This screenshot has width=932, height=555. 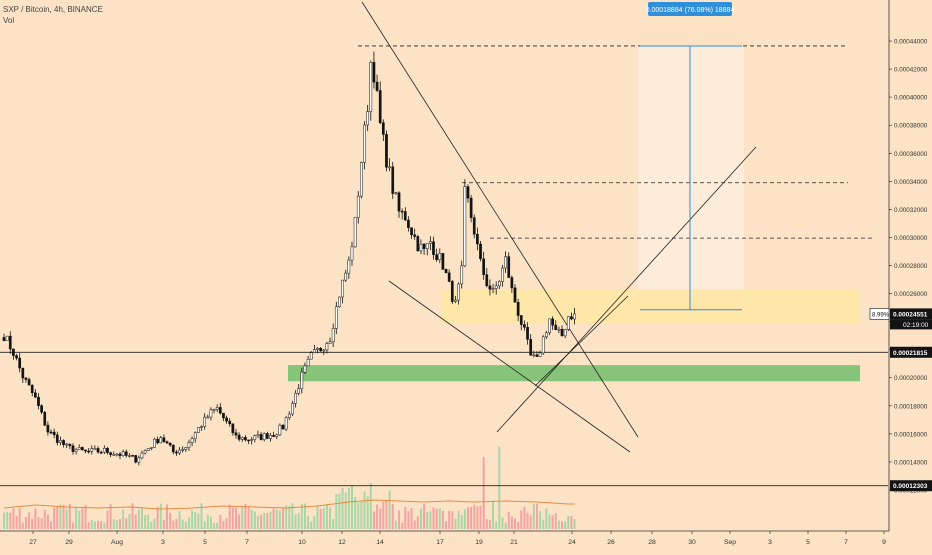 I want to click on price-tick-label: 0.00036000, so click(x=911, y=154).